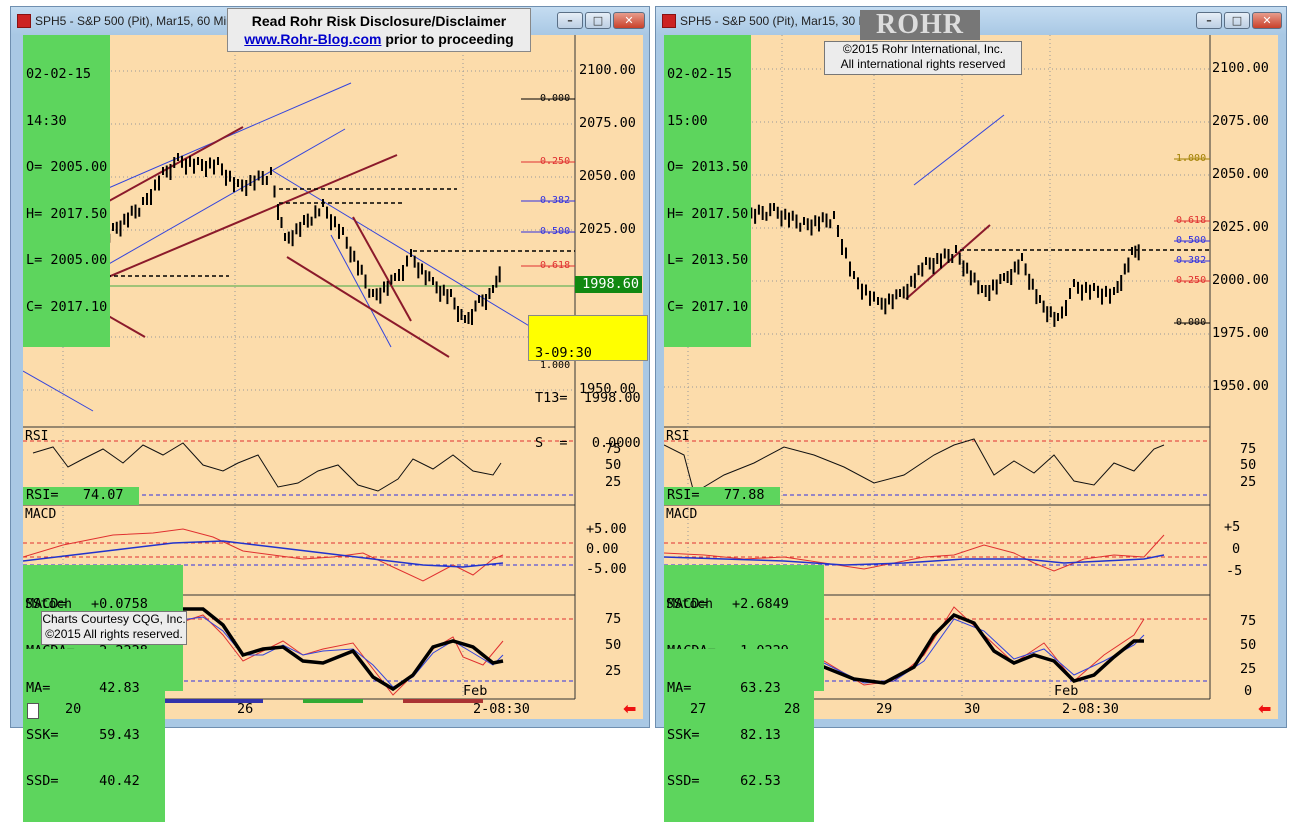  Describe the element at coordinates (1066, 691) in the screenshot. I see `right-time-axis: Feb` at that location.